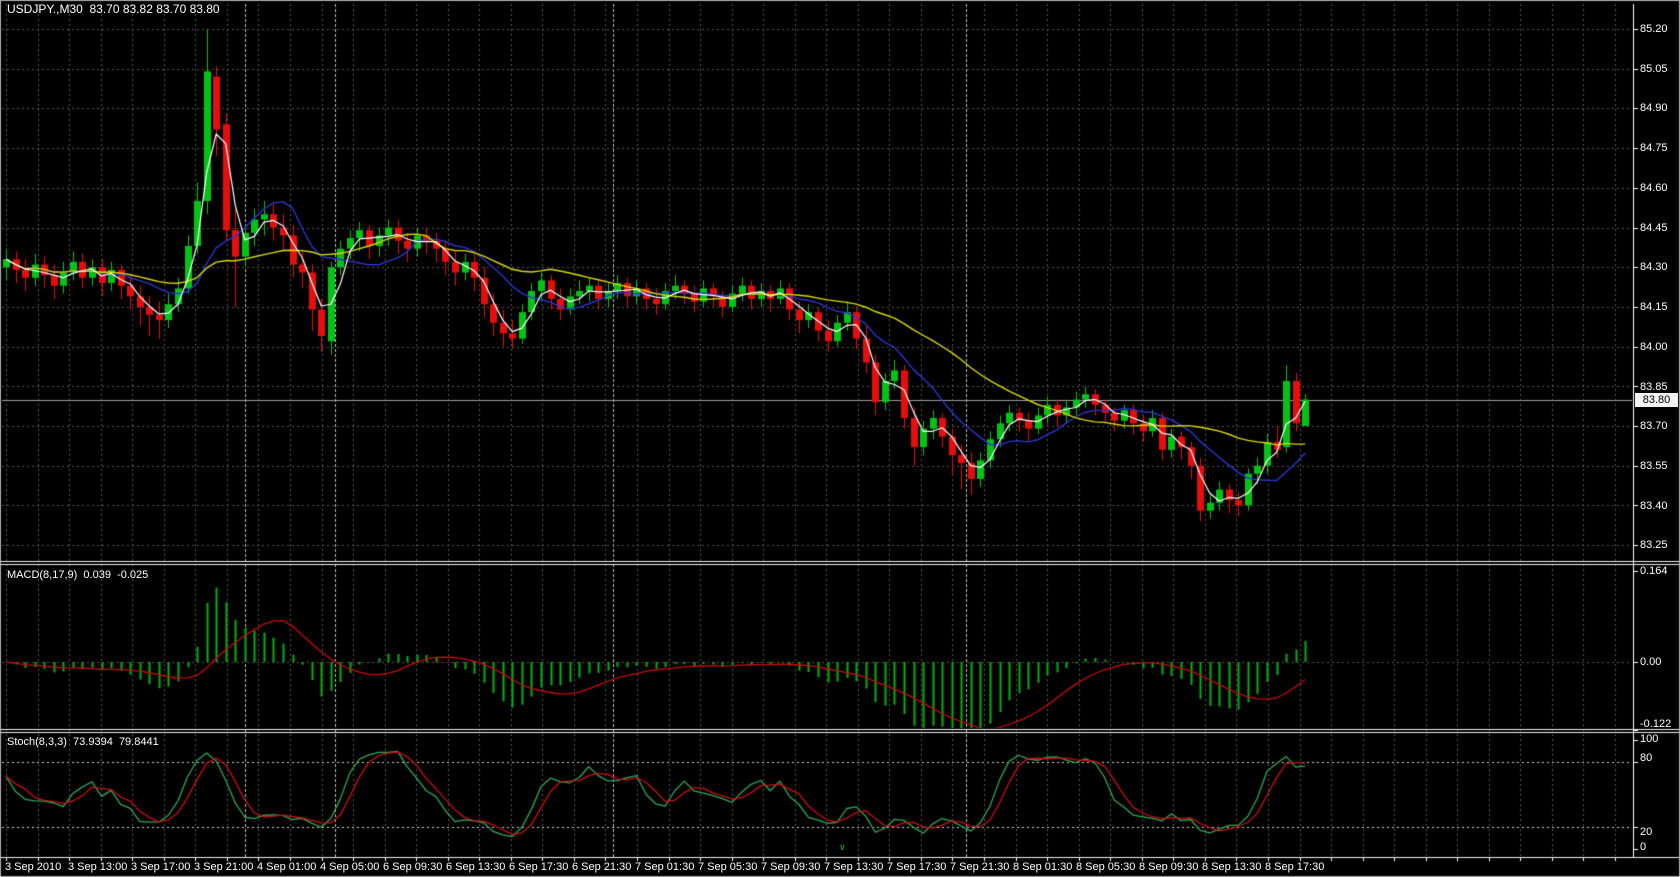 This screenshot has height=877, width=1680. Describe the element at coordinates (539, 867) in the screenshot. I see `time-tick: 6 Sep 17:30` at that location.